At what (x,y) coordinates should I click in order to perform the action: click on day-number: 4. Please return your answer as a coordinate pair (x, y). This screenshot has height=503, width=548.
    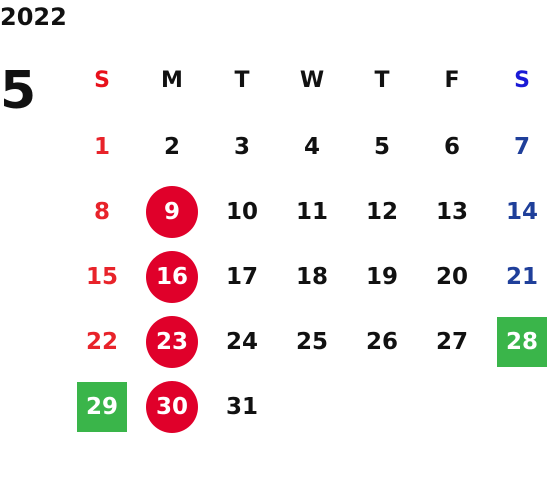
    Looking at the image, I should click on (311, 146).